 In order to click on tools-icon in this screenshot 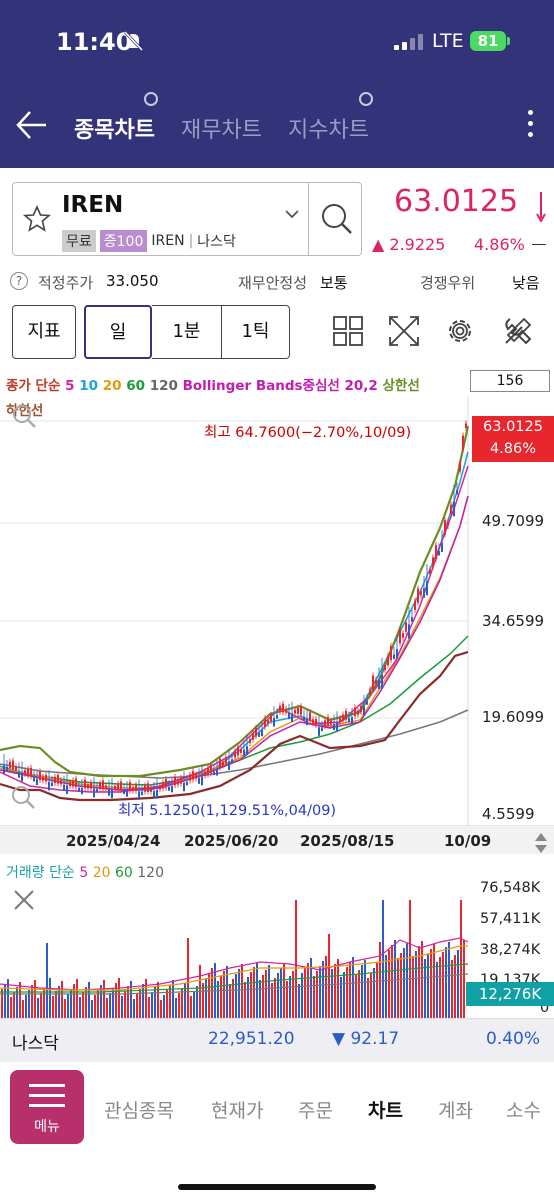, I will do `click(518, 331)`.